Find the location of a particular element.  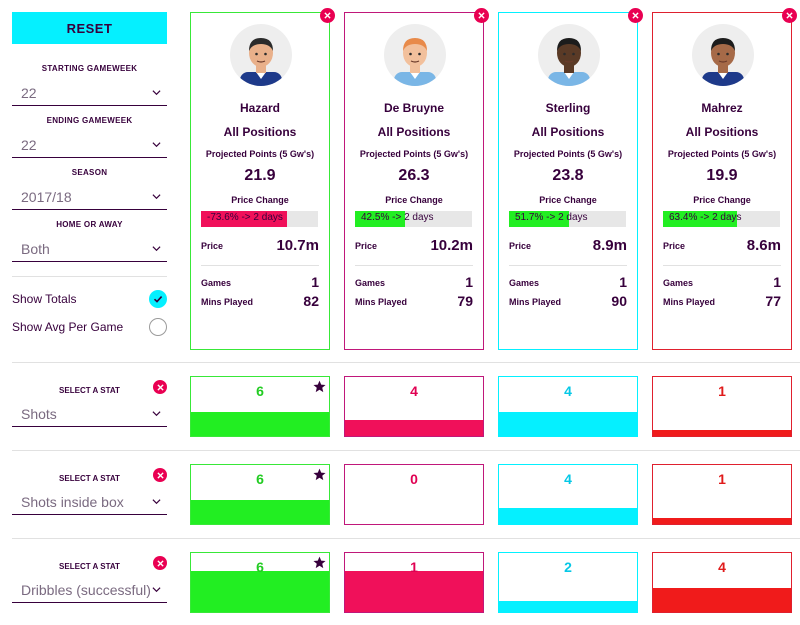

stat-select: Dribbles (successful) is located at coordinates (89, 590).